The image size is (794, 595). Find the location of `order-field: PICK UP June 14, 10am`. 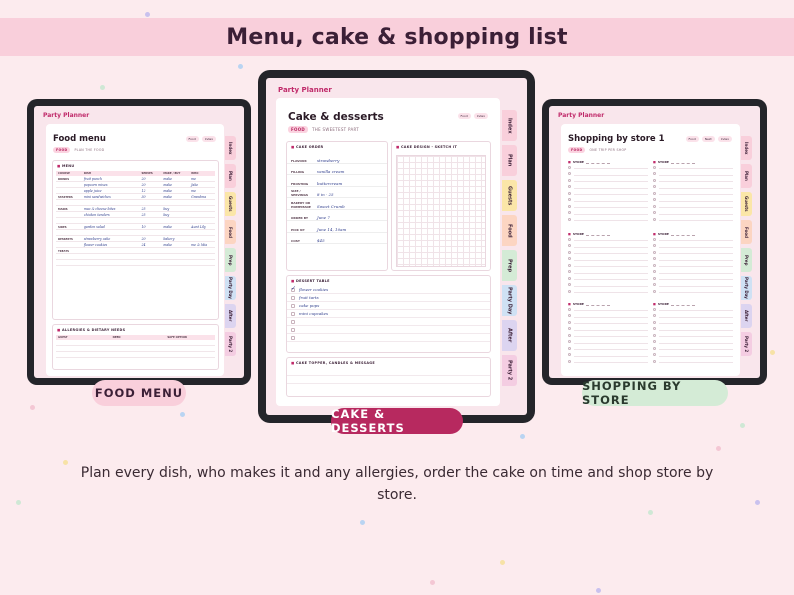

order-field: PICK UP June 14, 10am is located at coordinates (337, 227).